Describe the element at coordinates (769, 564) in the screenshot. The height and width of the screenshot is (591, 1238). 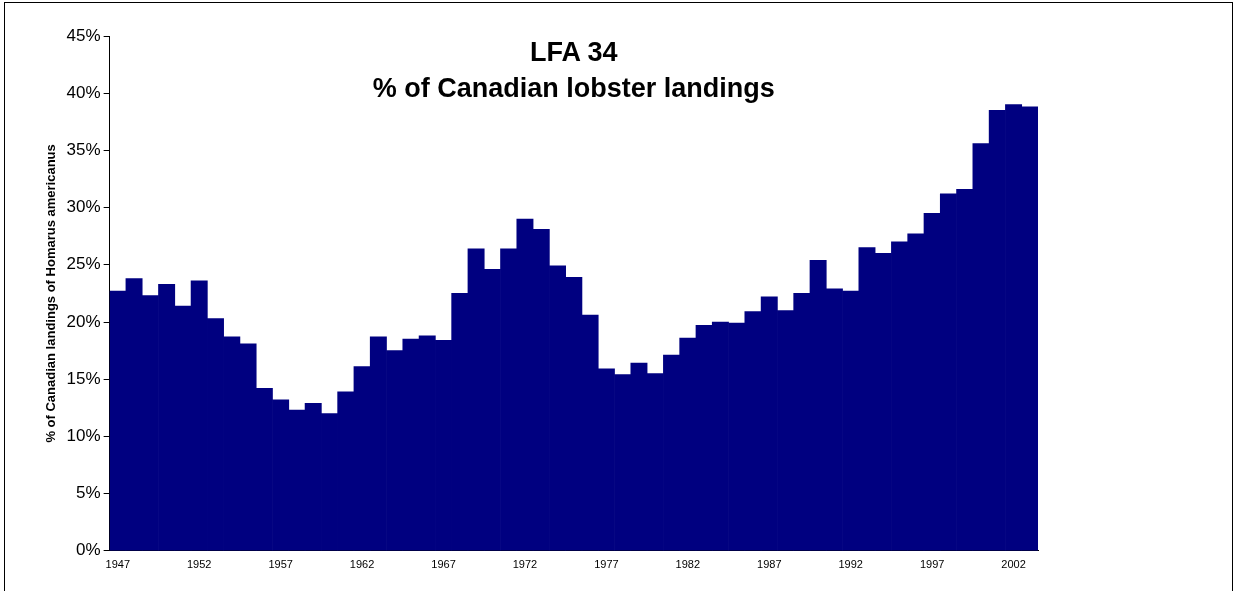
I see `x-tick-label: 1987` at that location.